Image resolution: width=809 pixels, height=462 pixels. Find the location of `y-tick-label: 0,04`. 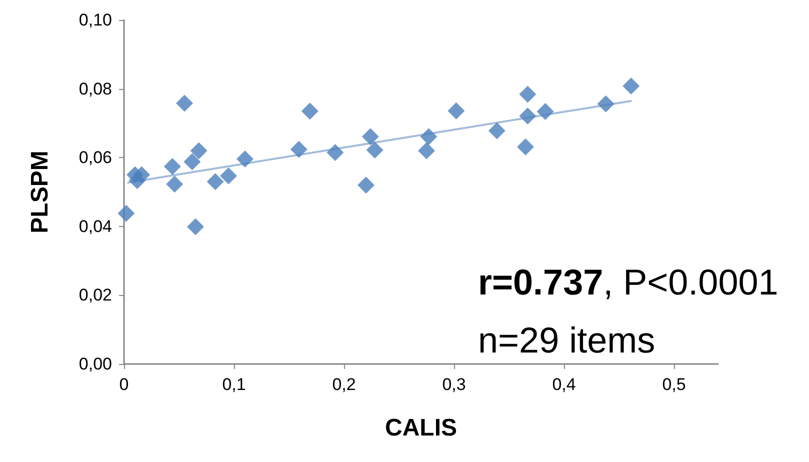

y-tick-label: 0,04 is located at coordinates (95, 226).